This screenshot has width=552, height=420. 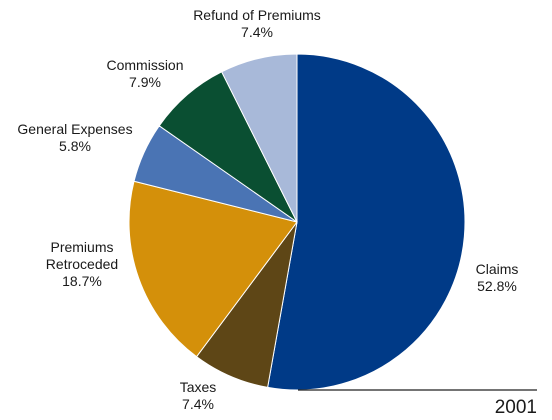 What do you see at coordinates (74, 137) in the screenshot?
I see `slice-label-general-expenses: General Expenses 5.8%` at bounding box center [74, 137].